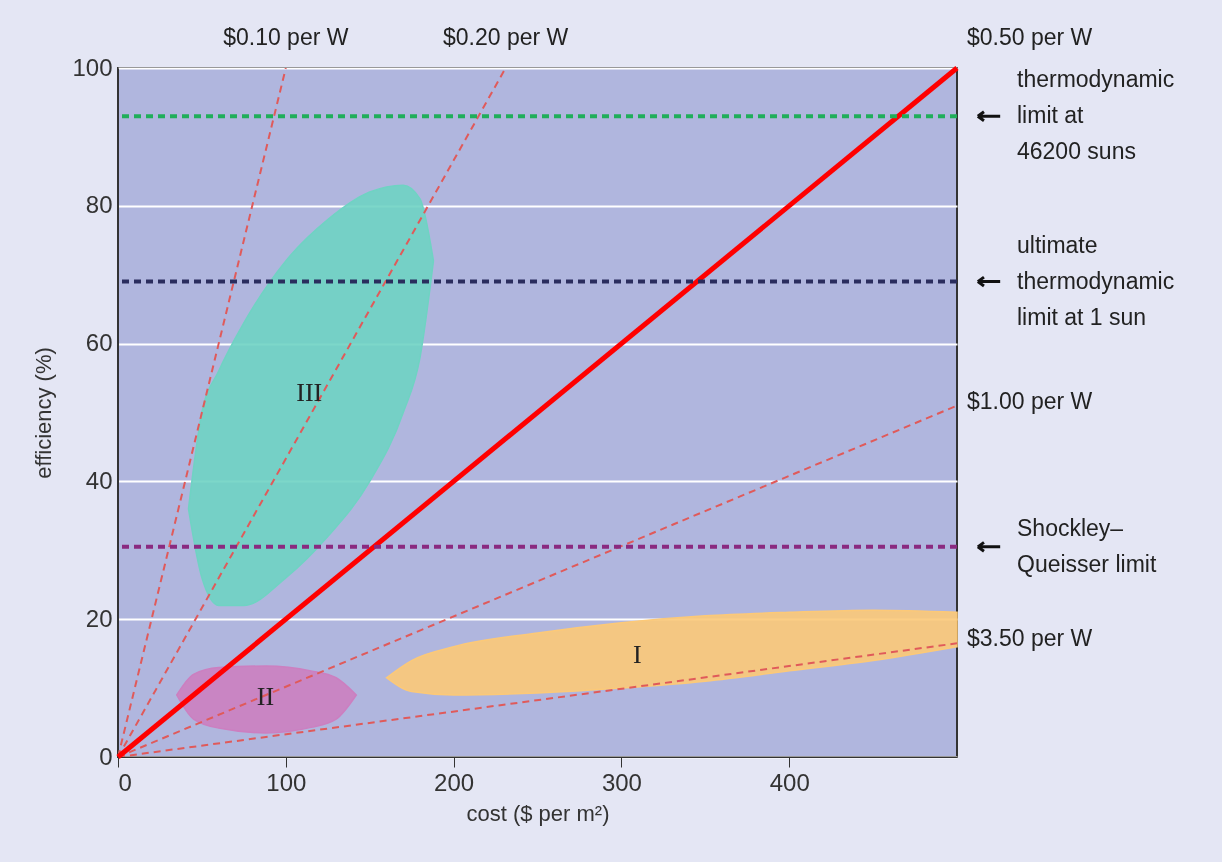  Describe the element at coordinates (505, 37) in the screenshot. I see `series-label: $0.20 per W` at that location.